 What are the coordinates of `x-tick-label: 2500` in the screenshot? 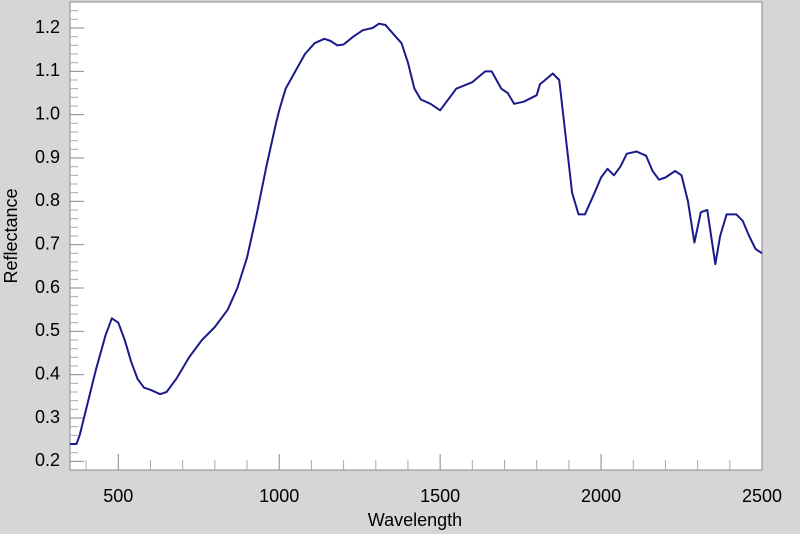 It's located at (762, 496).